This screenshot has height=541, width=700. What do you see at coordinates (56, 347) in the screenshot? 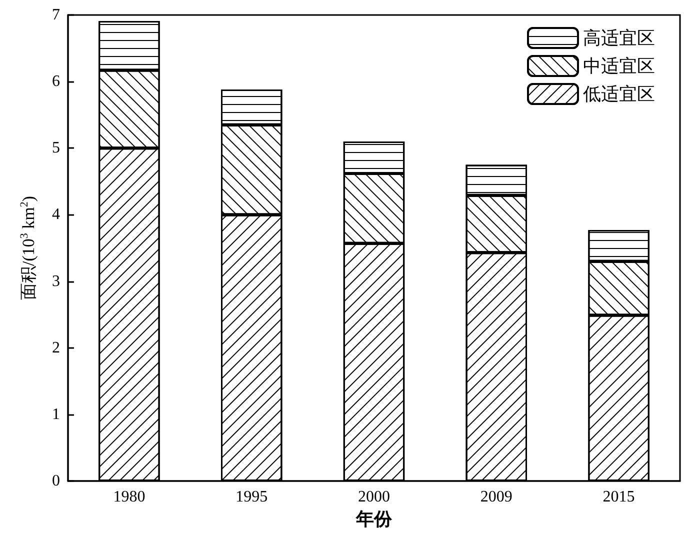
I see `y-tick-label: 2` at bounding box center [56, 347].